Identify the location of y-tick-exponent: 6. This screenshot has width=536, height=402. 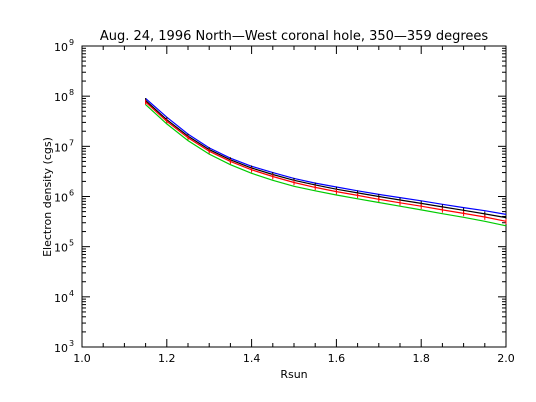
(71, 193).